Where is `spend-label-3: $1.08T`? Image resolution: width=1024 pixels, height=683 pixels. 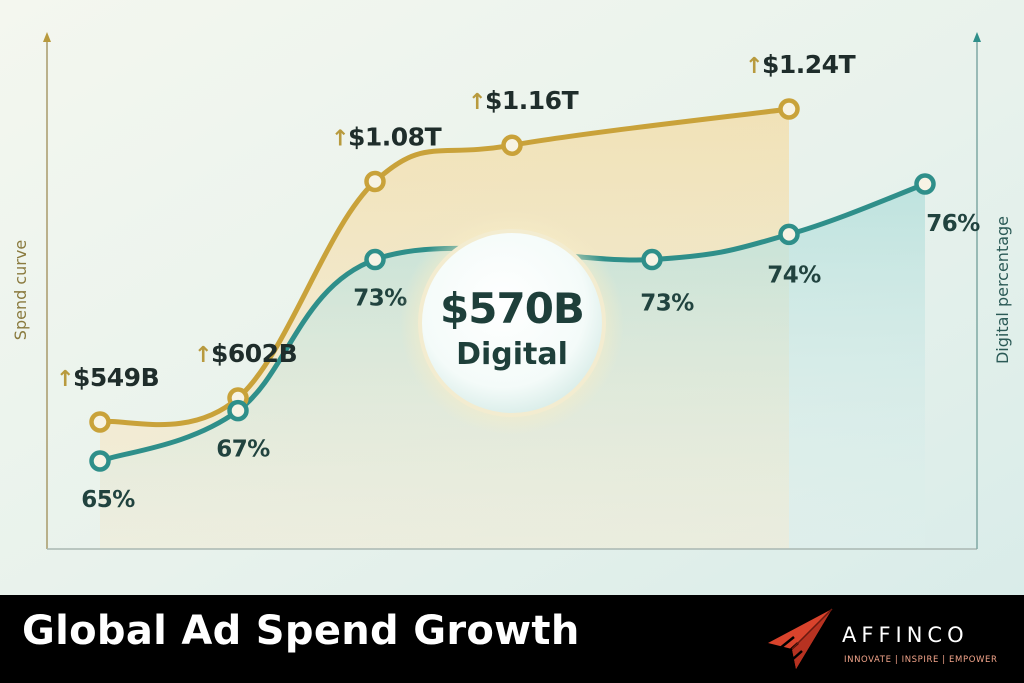 spend-label-3: $1.08T is located at coordinates (395, 136).